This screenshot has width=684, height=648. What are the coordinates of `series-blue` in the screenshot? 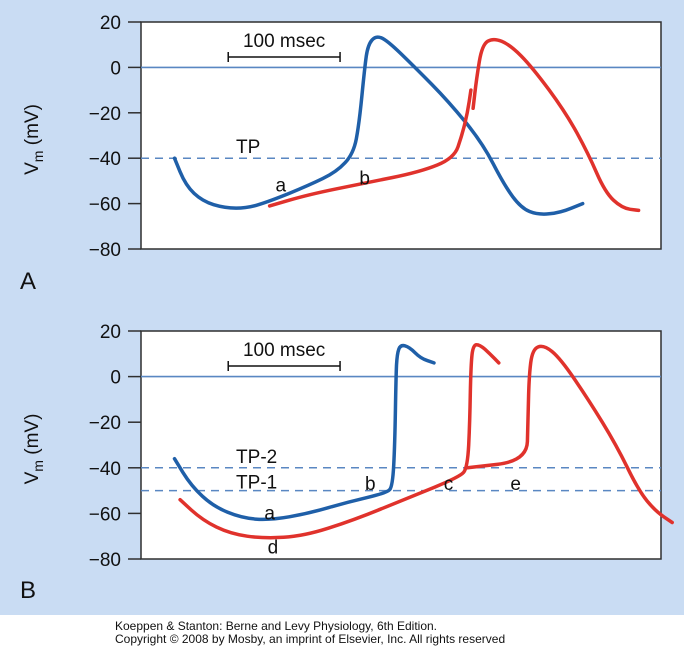 It's located at (304, 432).